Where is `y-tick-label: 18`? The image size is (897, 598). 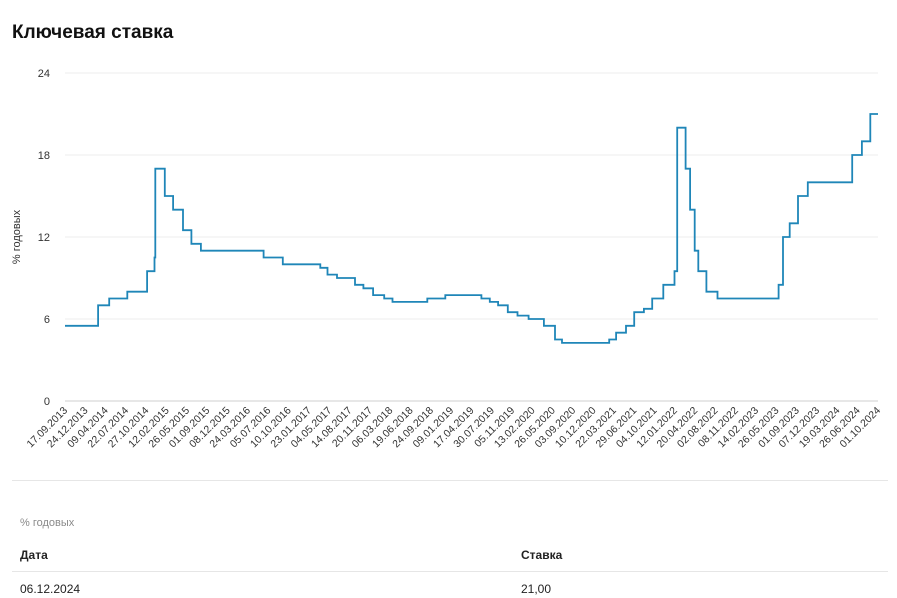
y-tick-label: 18 is located at coordinates (44, 156).